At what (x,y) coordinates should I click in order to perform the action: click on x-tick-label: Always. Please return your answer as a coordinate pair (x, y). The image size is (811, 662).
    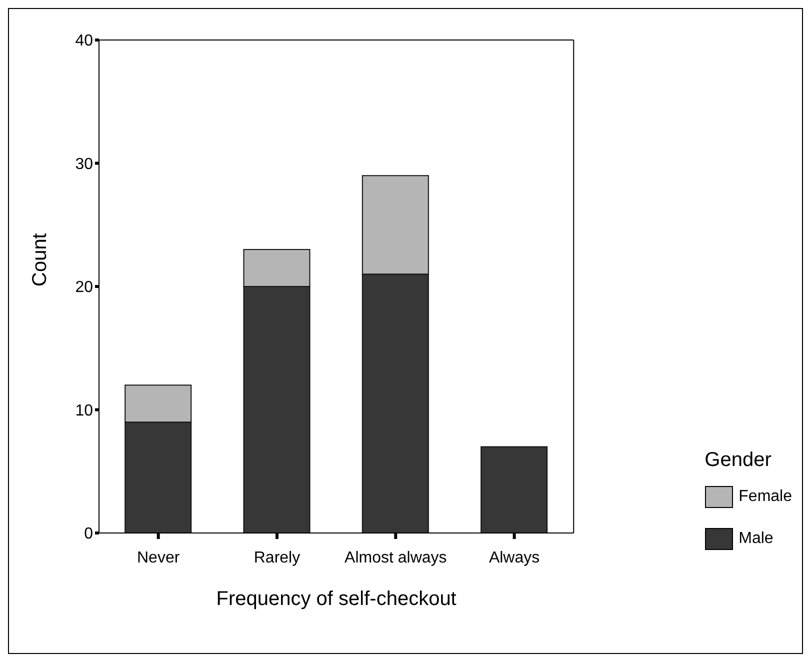
    Looking at the image, I should click on (514, 557).